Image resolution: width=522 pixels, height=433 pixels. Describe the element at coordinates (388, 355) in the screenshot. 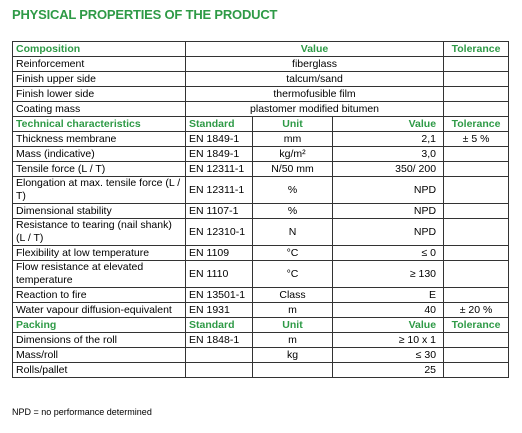

I see `property-value: ≤ 30` at that location.